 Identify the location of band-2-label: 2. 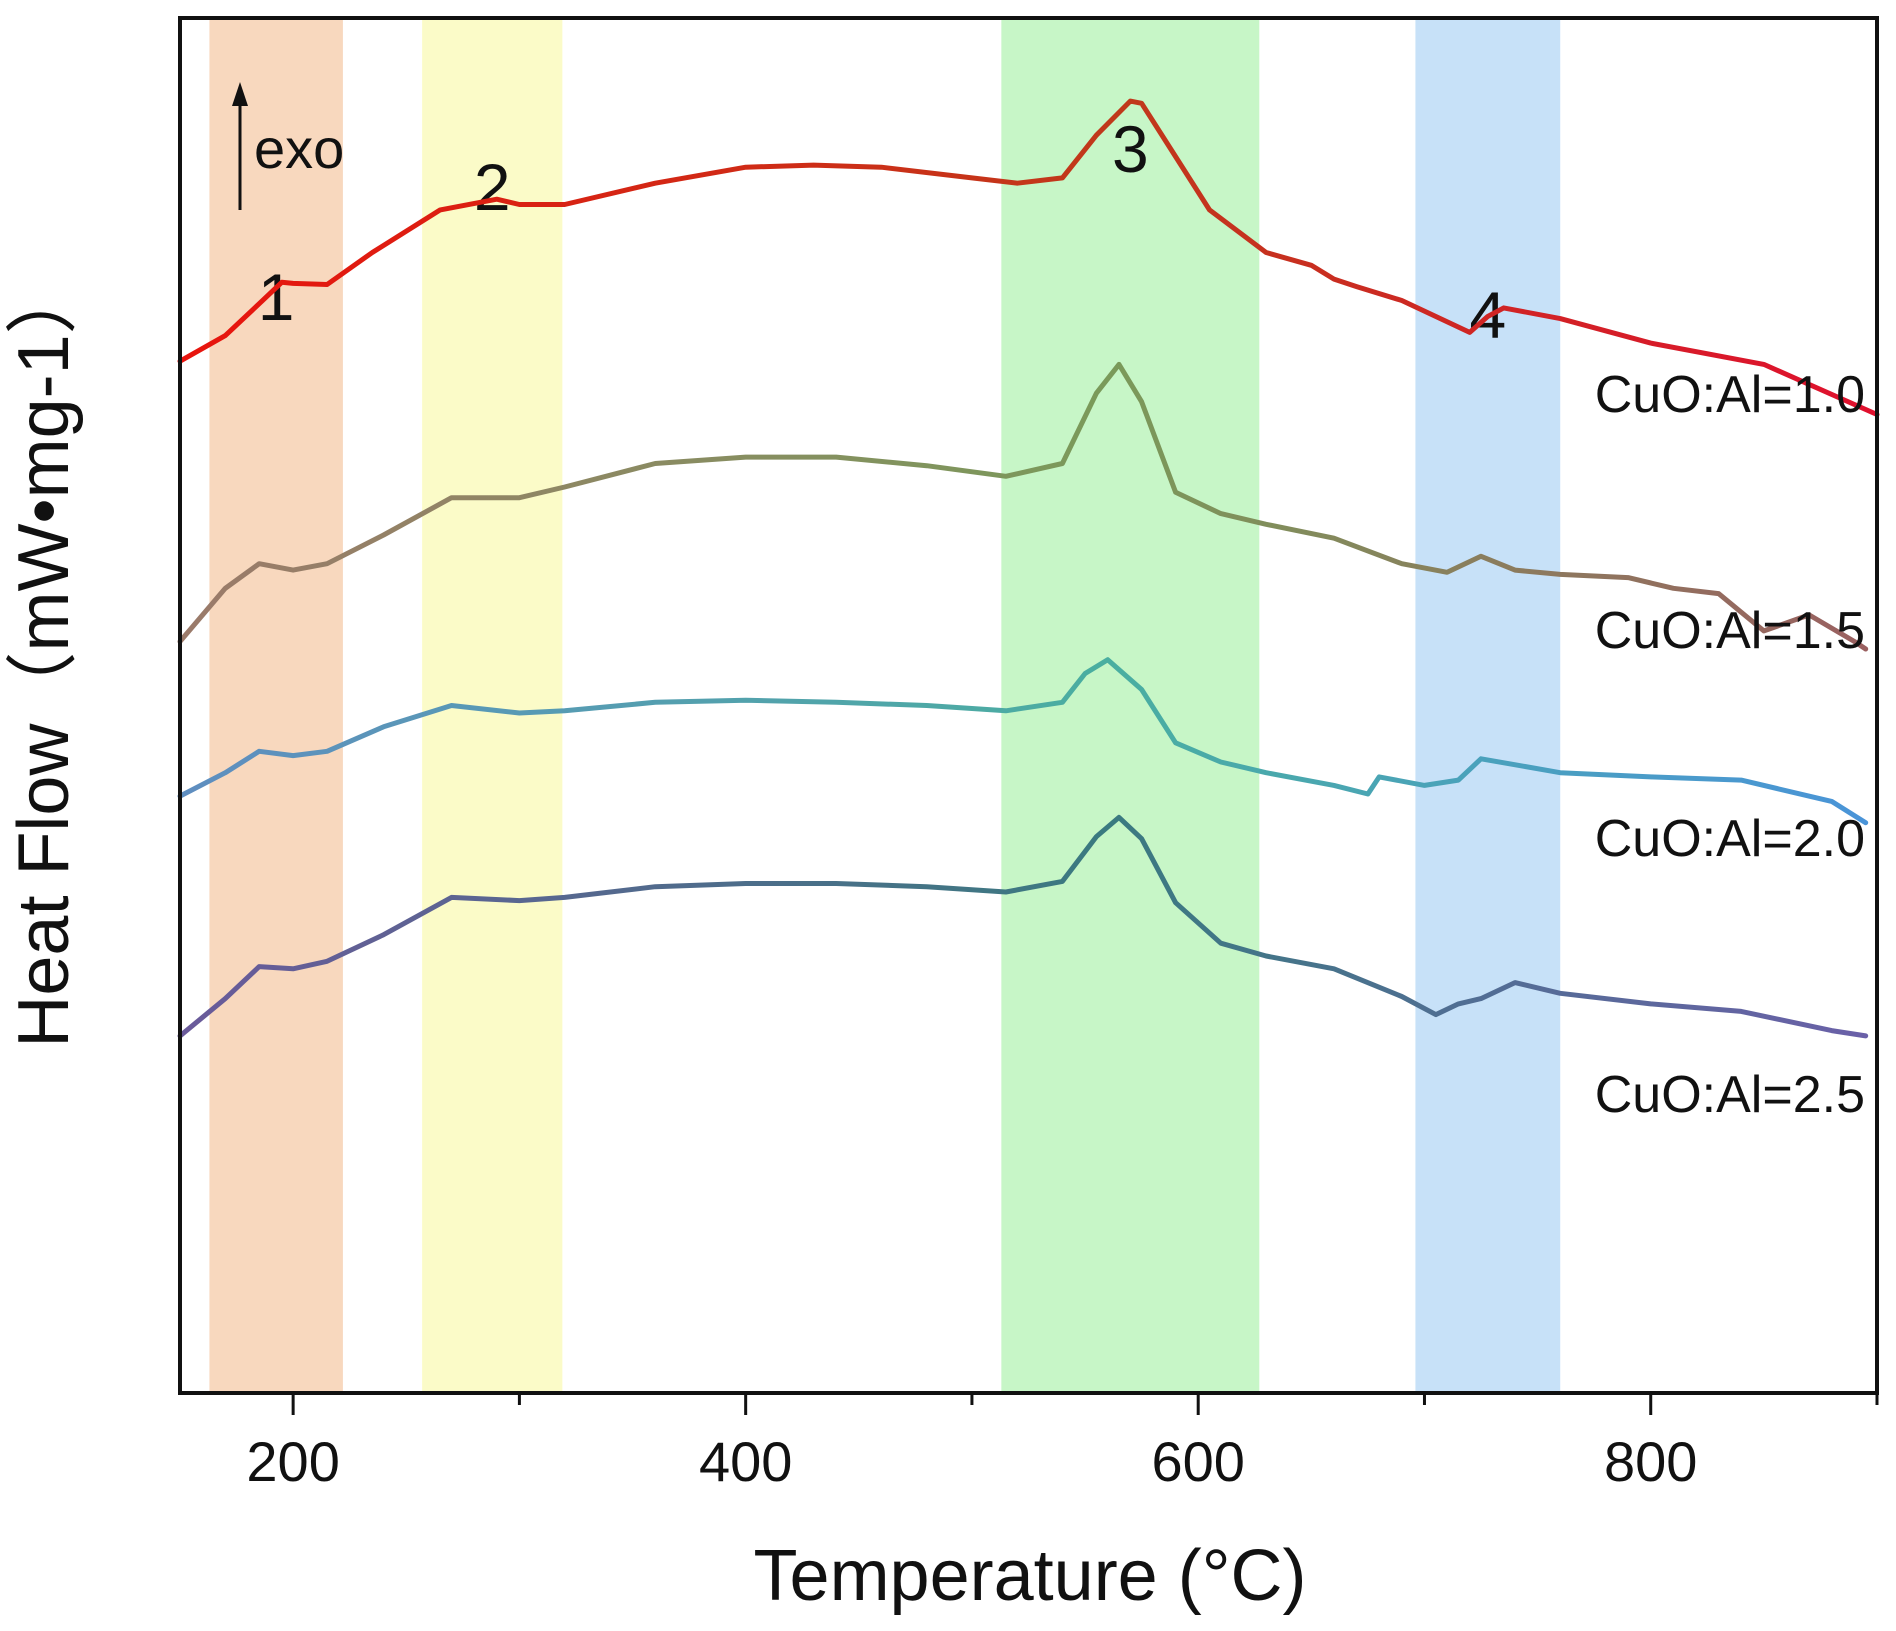
(492, 187).